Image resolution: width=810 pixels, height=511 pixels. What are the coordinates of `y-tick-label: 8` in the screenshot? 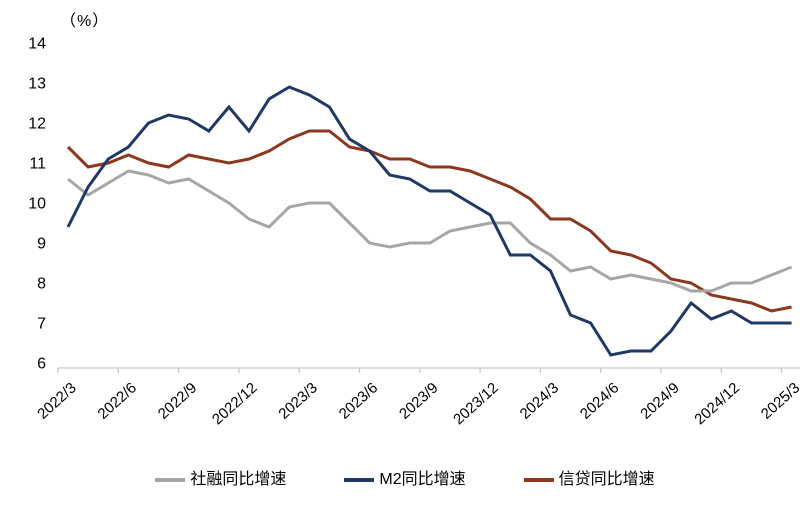 It's located at (41, 284).